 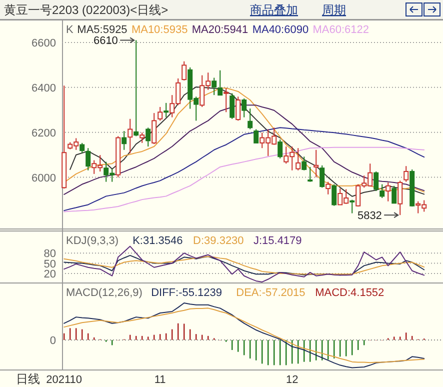 What do you see at coordinates (92, 241) in the screenshot?
I see `legend-title: KDJ(9,3,3)` at bounding box center [92, 241].